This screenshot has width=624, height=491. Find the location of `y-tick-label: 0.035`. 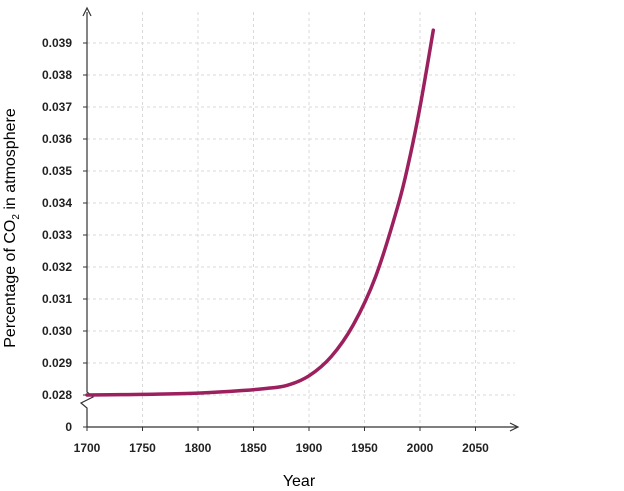

y-tick-label: 0.035 is located at coordinates (57, 171).